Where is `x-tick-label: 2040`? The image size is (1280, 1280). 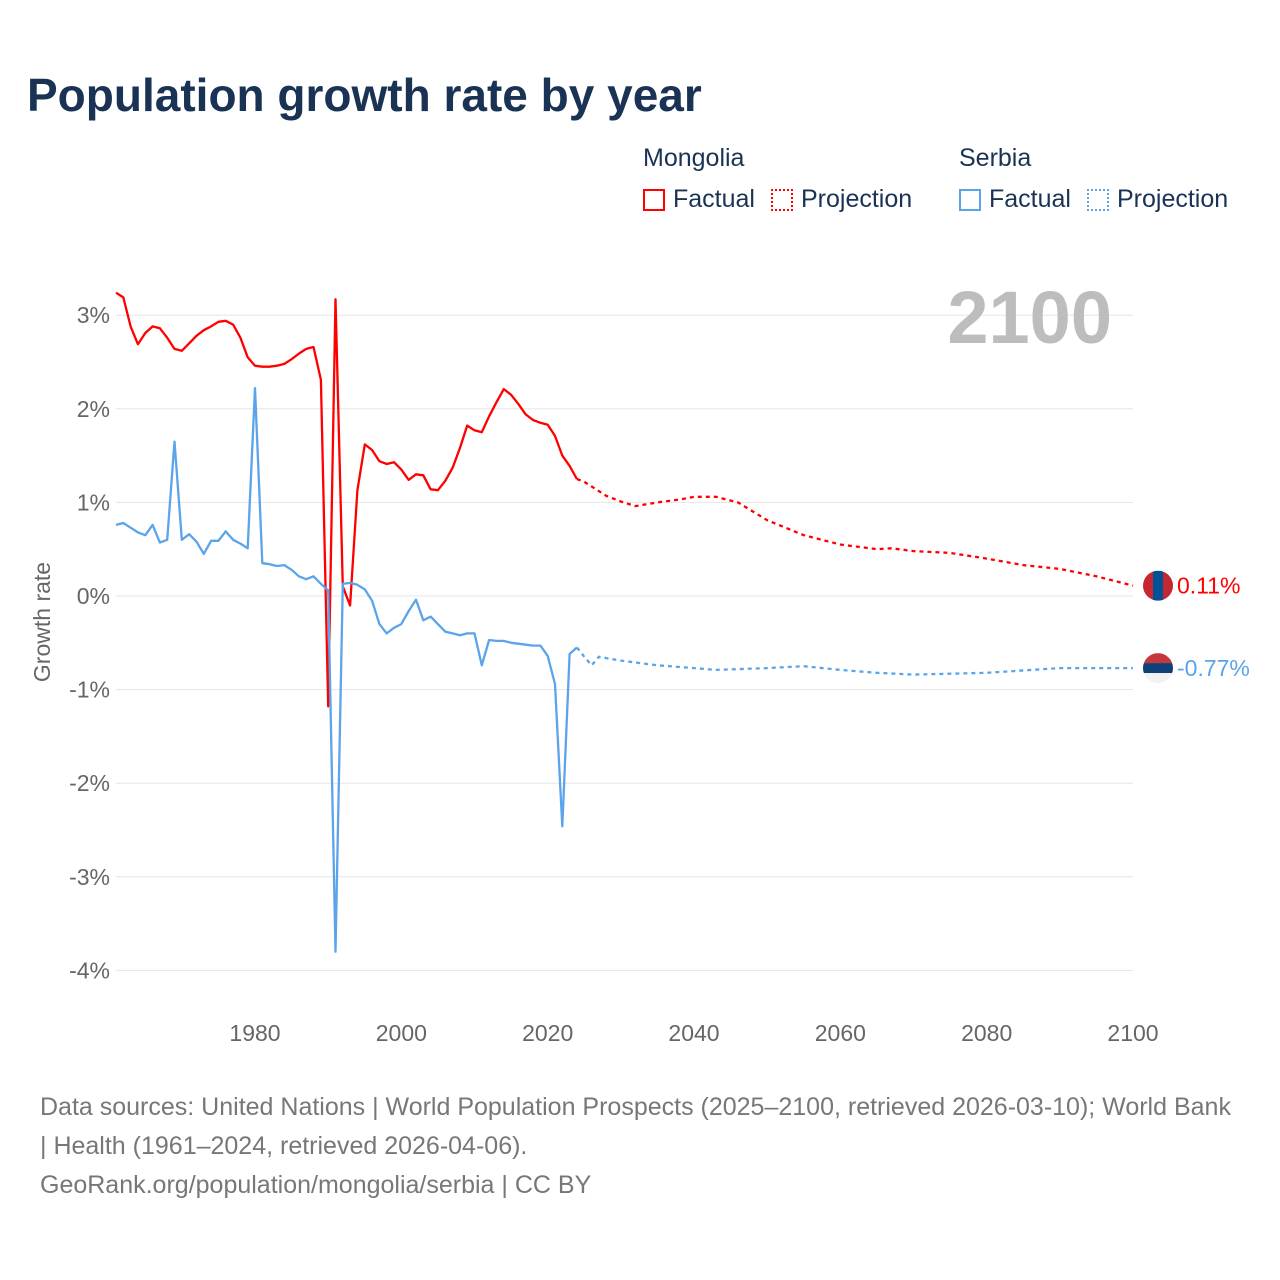
x-tick-label: 2040 is located at coordinates (693, 1033).